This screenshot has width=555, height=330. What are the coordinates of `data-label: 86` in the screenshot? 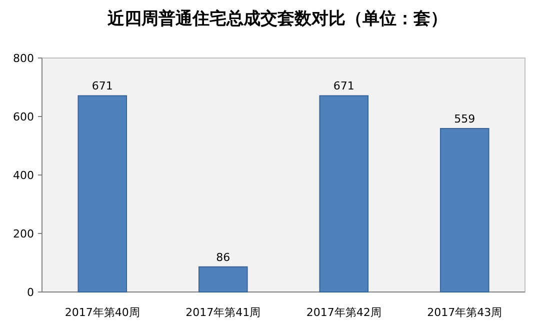 It's located at (223, 257).